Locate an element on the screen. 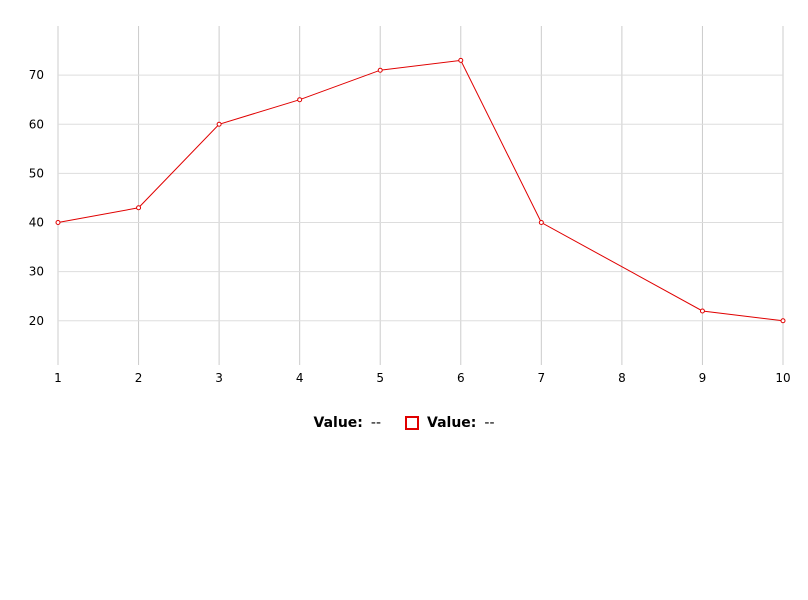 The width and height of the screenshot is (808, 600). y-tick-label: 20 is located at coordinates (36, 321).